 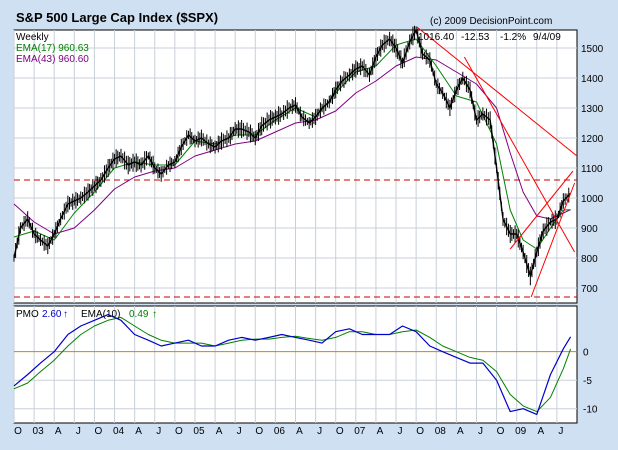 What do you see at coordinates (52, 59) in the screenshot?
I see `legend-ema43: EMA(43) 960.60` at bounding box center [52, 59].